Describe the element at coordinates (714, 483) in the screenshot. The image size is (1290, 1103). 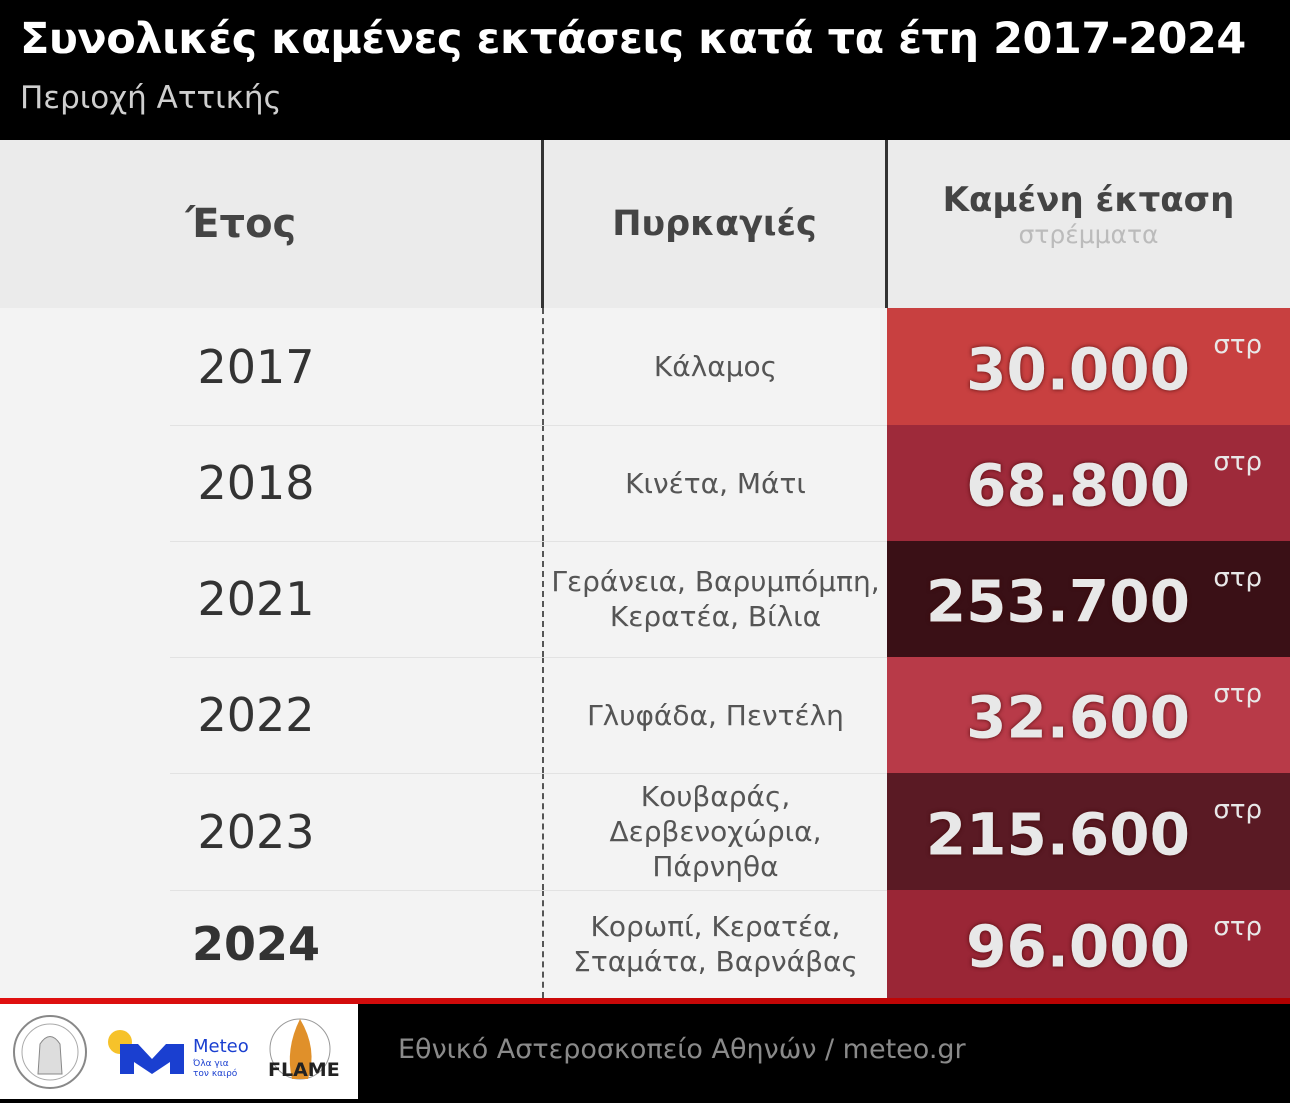
I see `fires-cell: Κινέτα, Μάτι` at that location.